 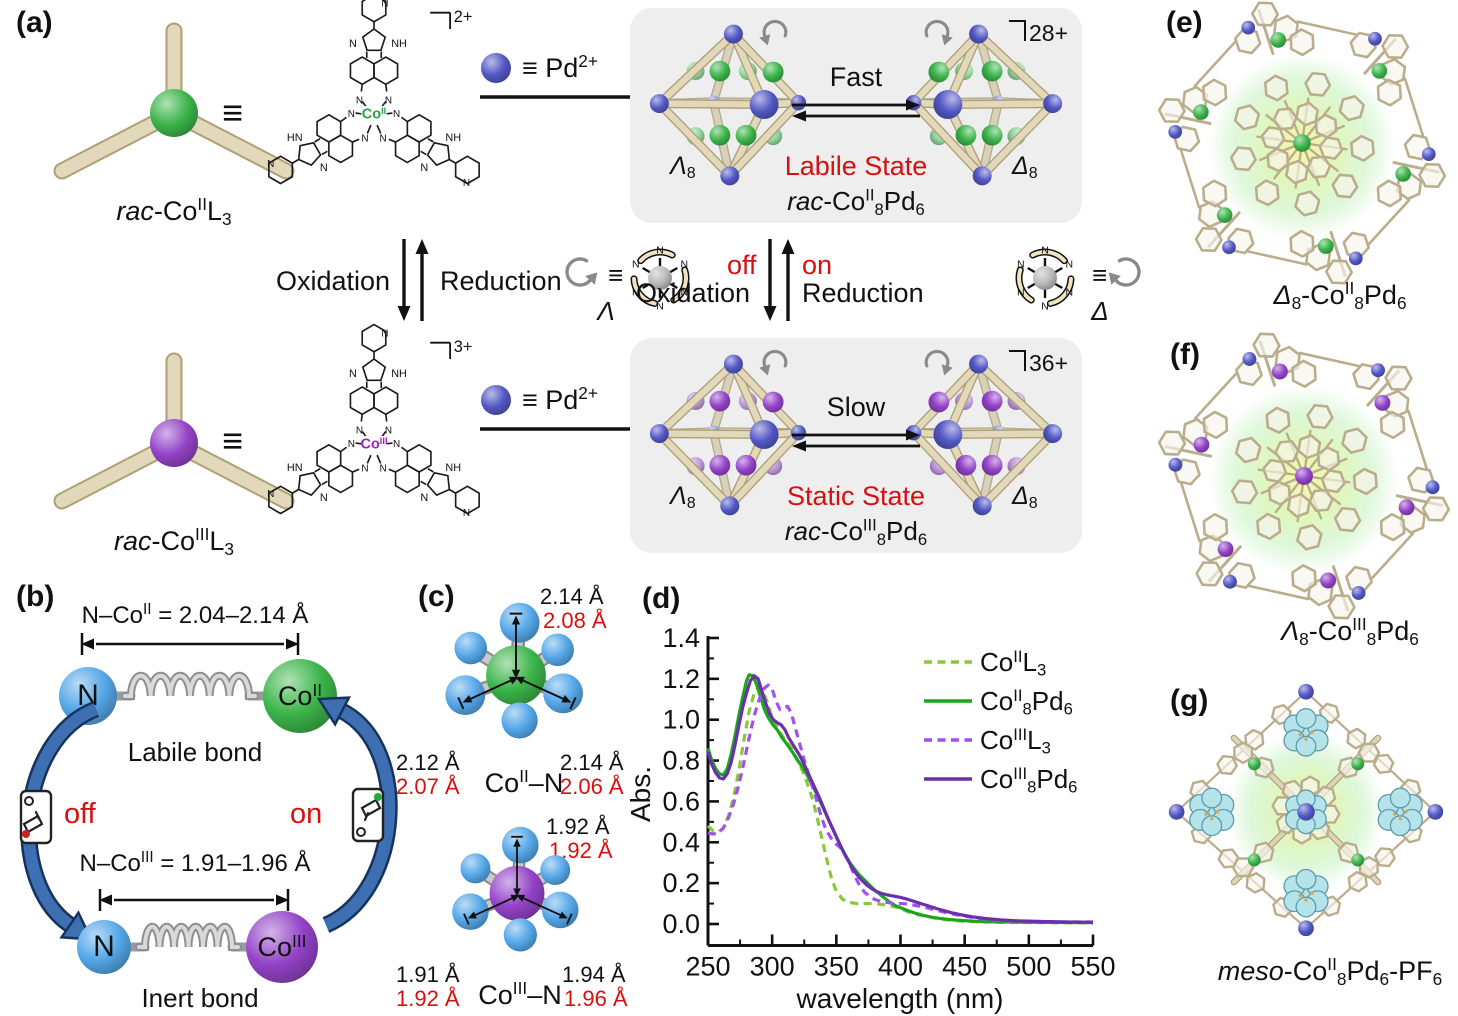 I want to click on cage-lambda-co2-icon, so click(x=728, y=102).